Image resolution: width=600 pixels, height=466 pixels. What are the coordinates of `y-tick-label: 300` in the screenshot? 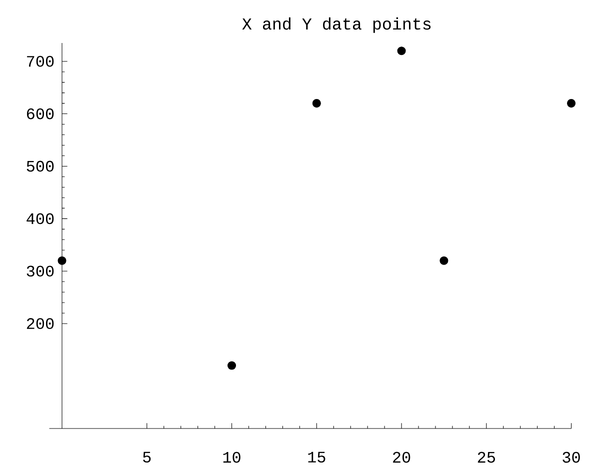 It's located at (40, 271).